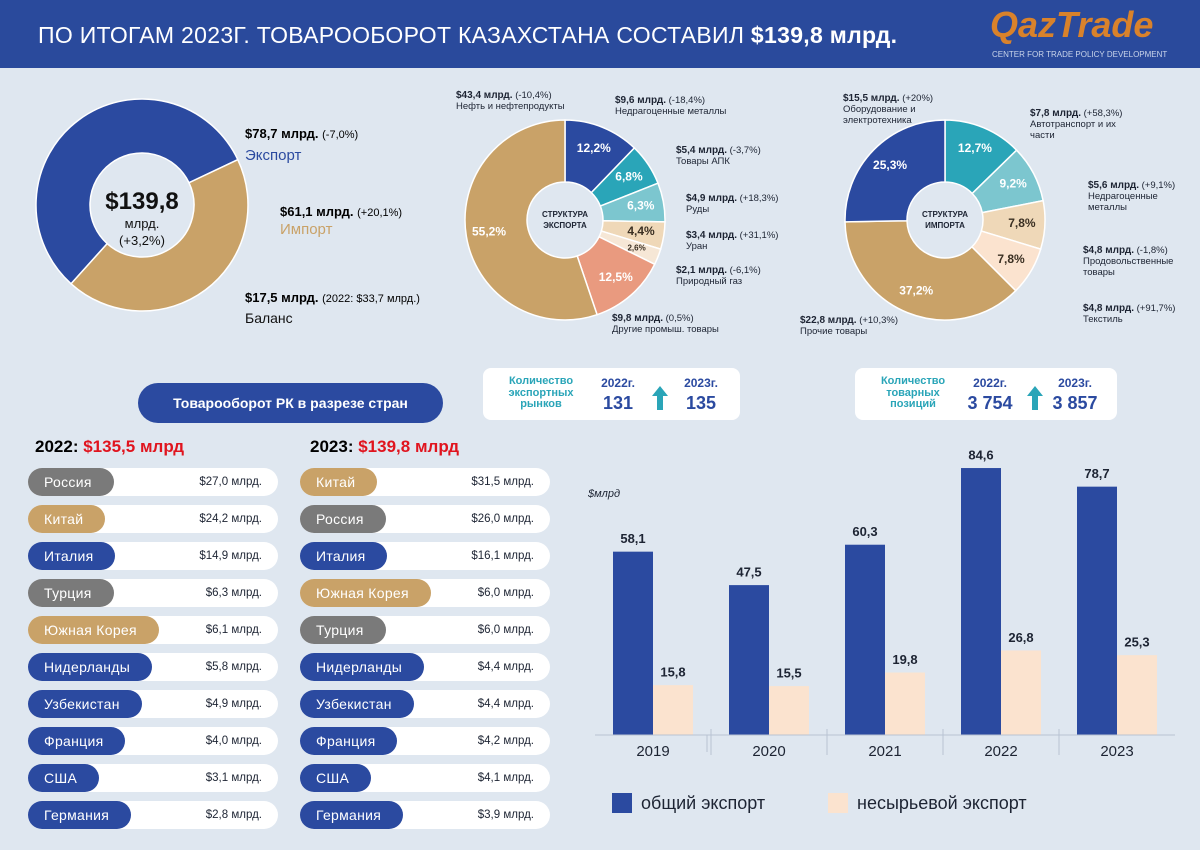 Image resolution: width=1200 pixels, height=850 pixels. I want to click on heading-total: $139,8 млрд, so click(409, 446).